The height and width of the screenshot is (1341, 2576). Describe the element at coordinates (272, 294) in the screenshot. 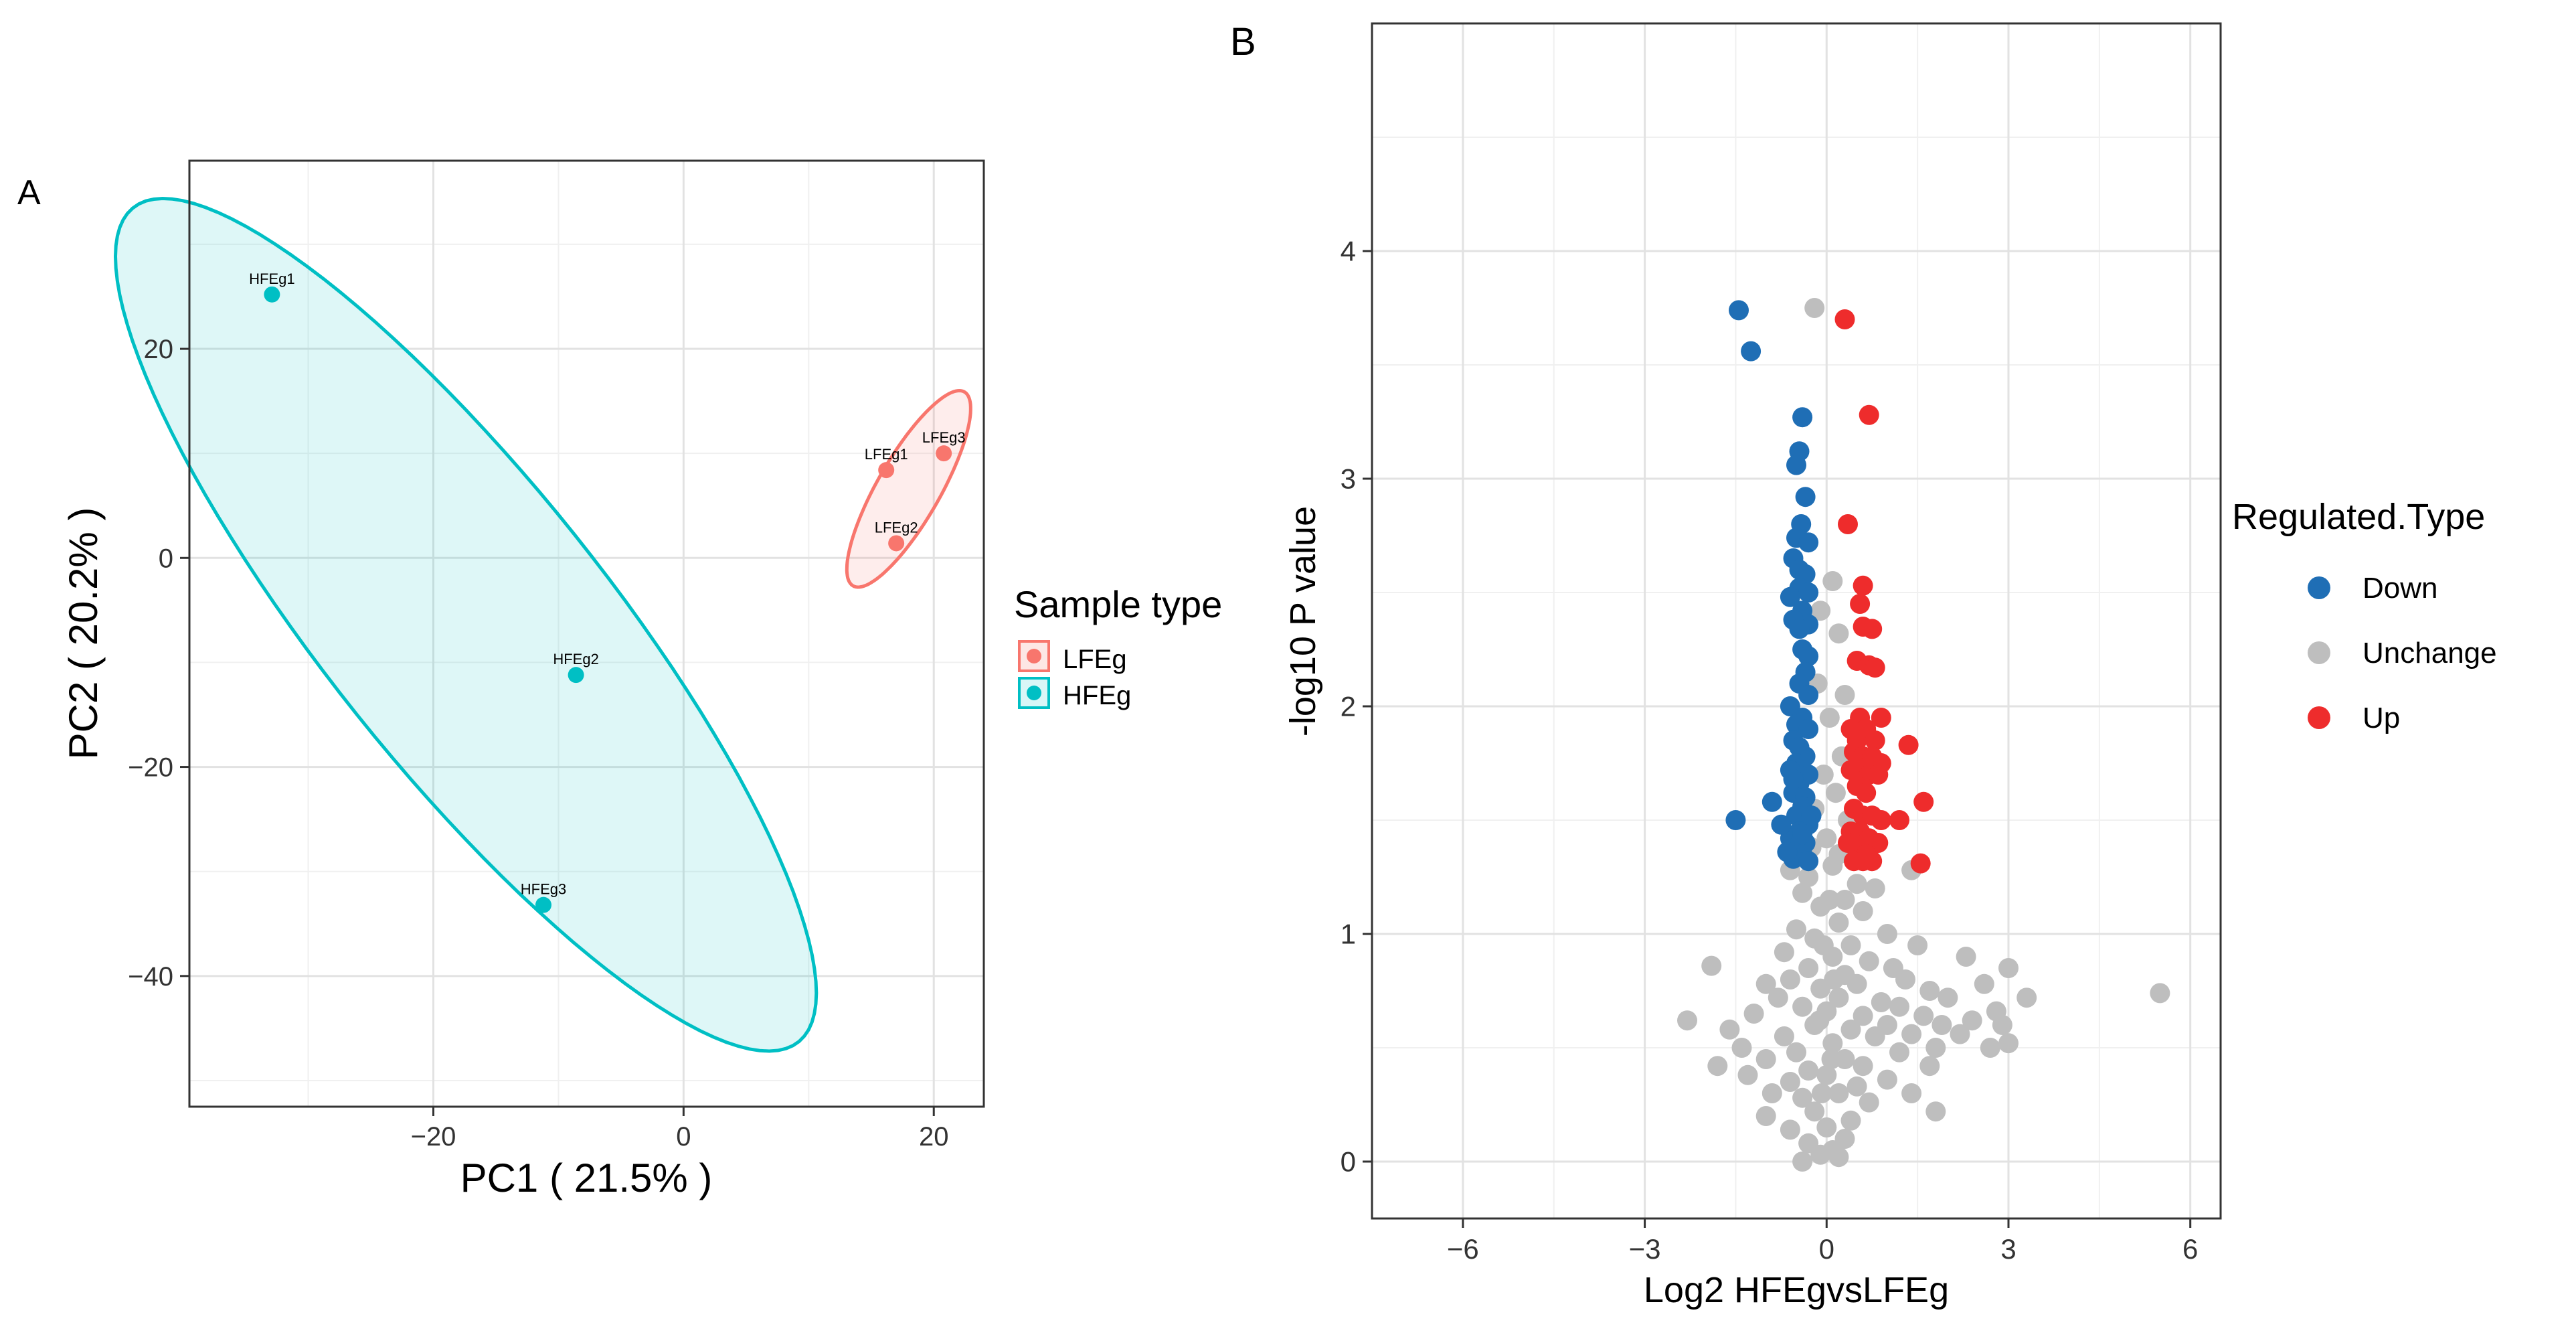

I see `pca-point-hfeg1` at that location.